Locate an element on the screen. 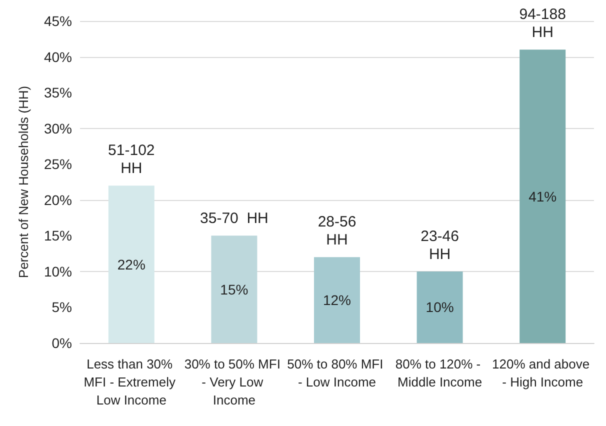 Image resolution: width=606 pixels, height=426 pixels. data-label: 12% is located at coordinates (337, 300).